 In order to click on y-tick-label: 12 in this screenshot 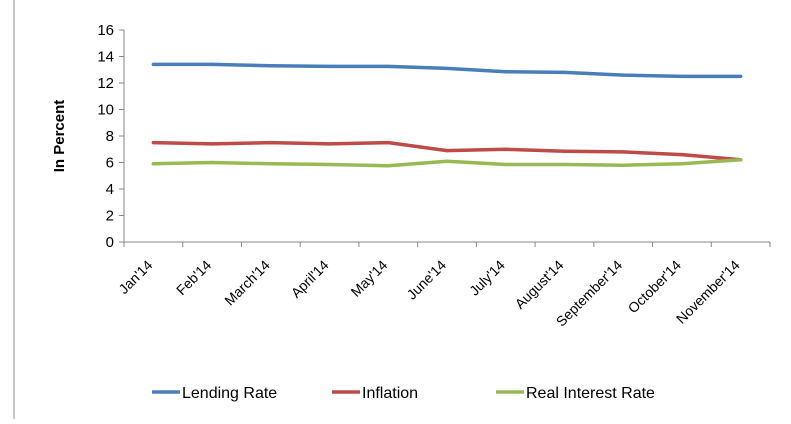, I will do `click(105, 83)`.